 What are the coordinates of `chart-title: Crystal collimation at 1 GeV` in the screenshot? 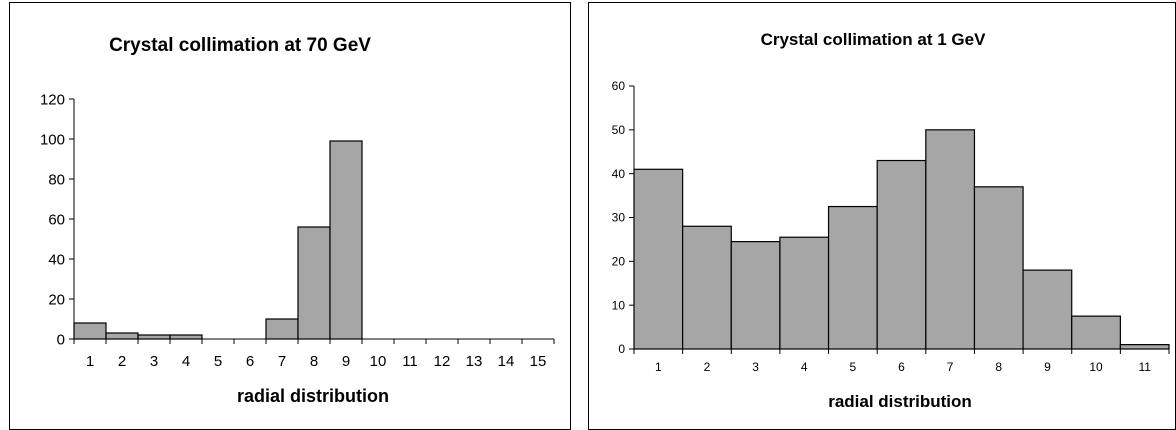 It's located at (874, 39).